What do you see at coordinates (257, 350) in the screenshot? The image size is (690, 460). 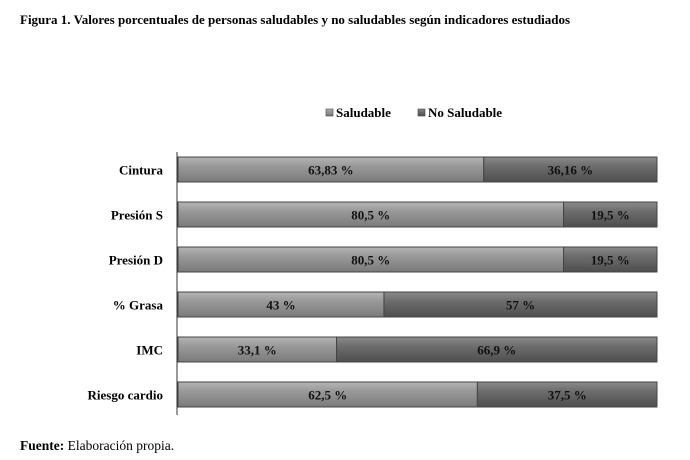 I see `data-label-imc-saludable: 33,1 %` at bounding box center [257, 350].